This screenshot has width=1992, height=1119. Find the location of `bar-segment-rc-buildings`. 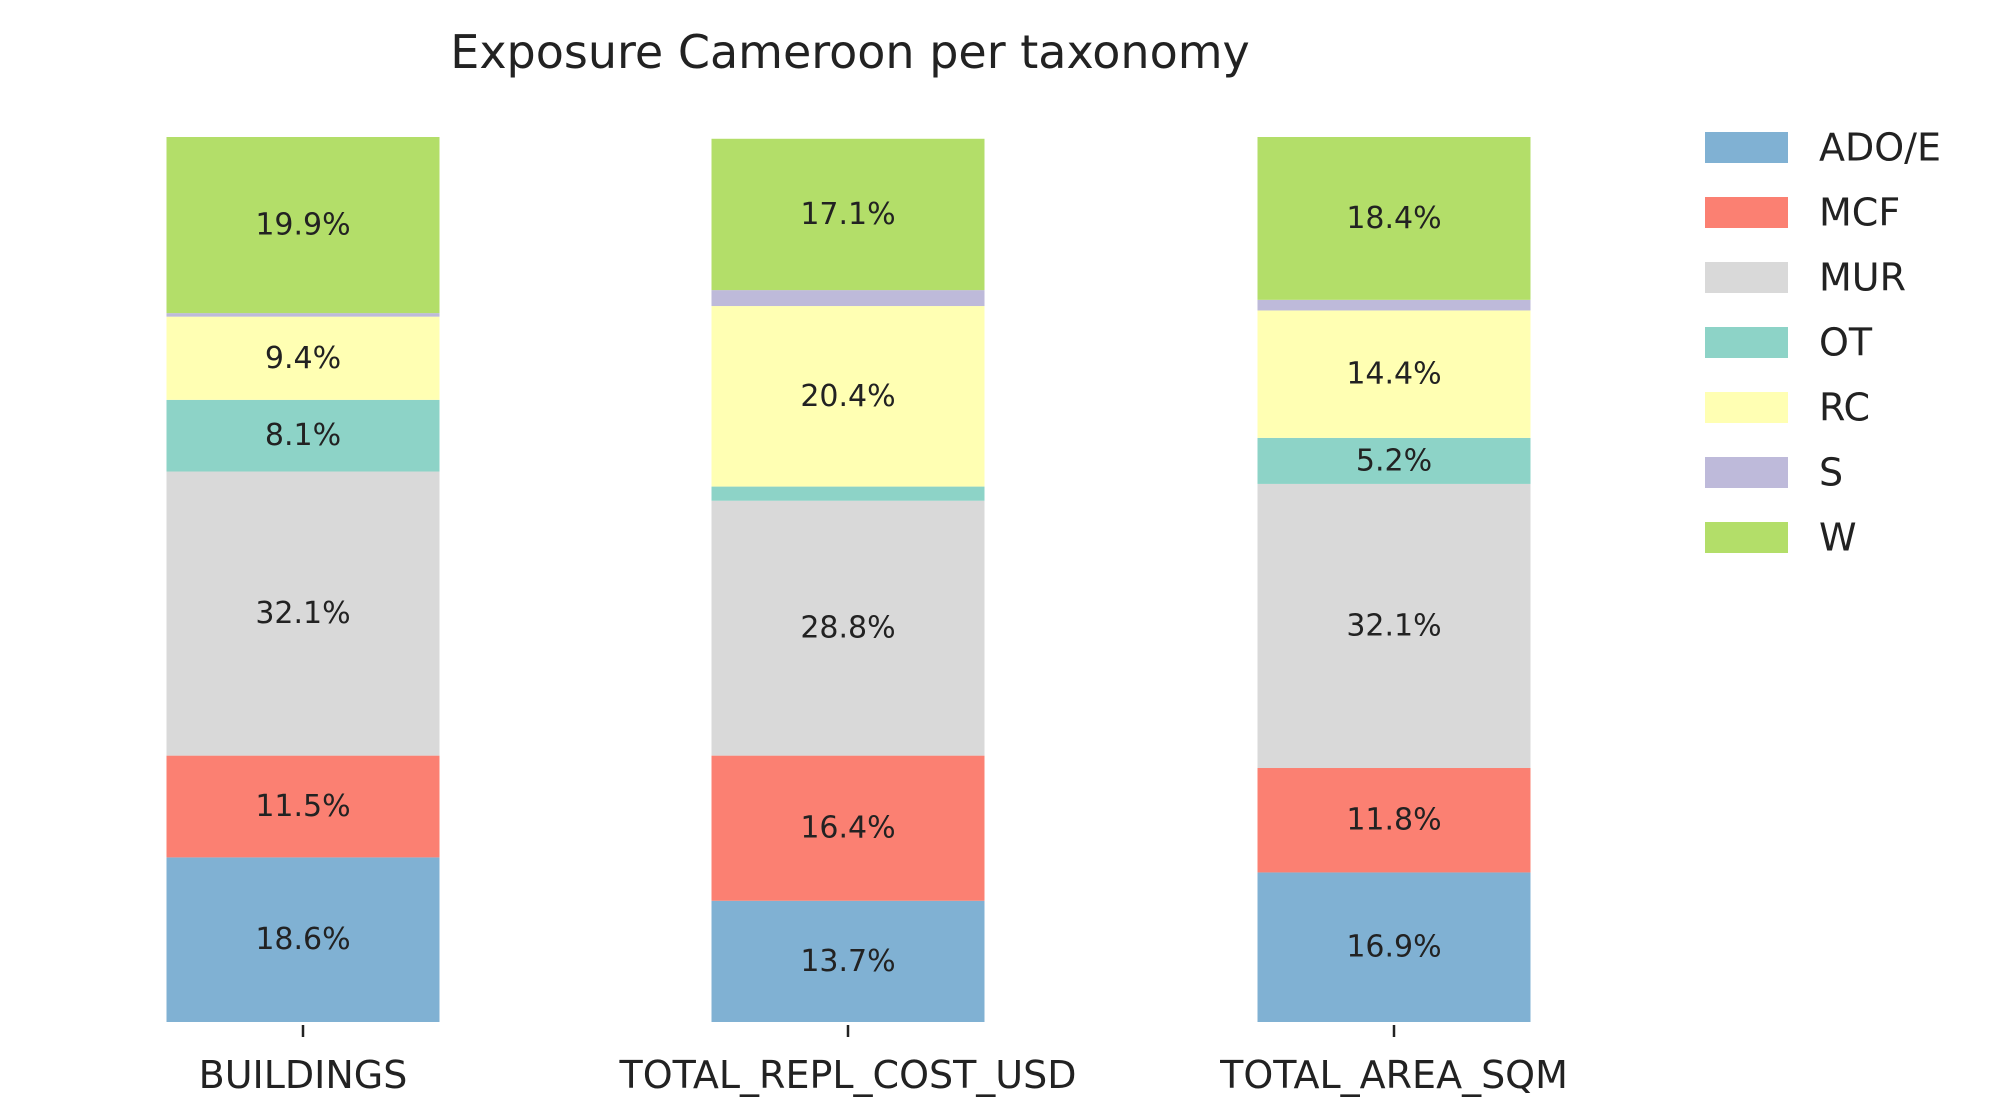

bar-segment-rc-buildings is located at coordinates (303, 358).